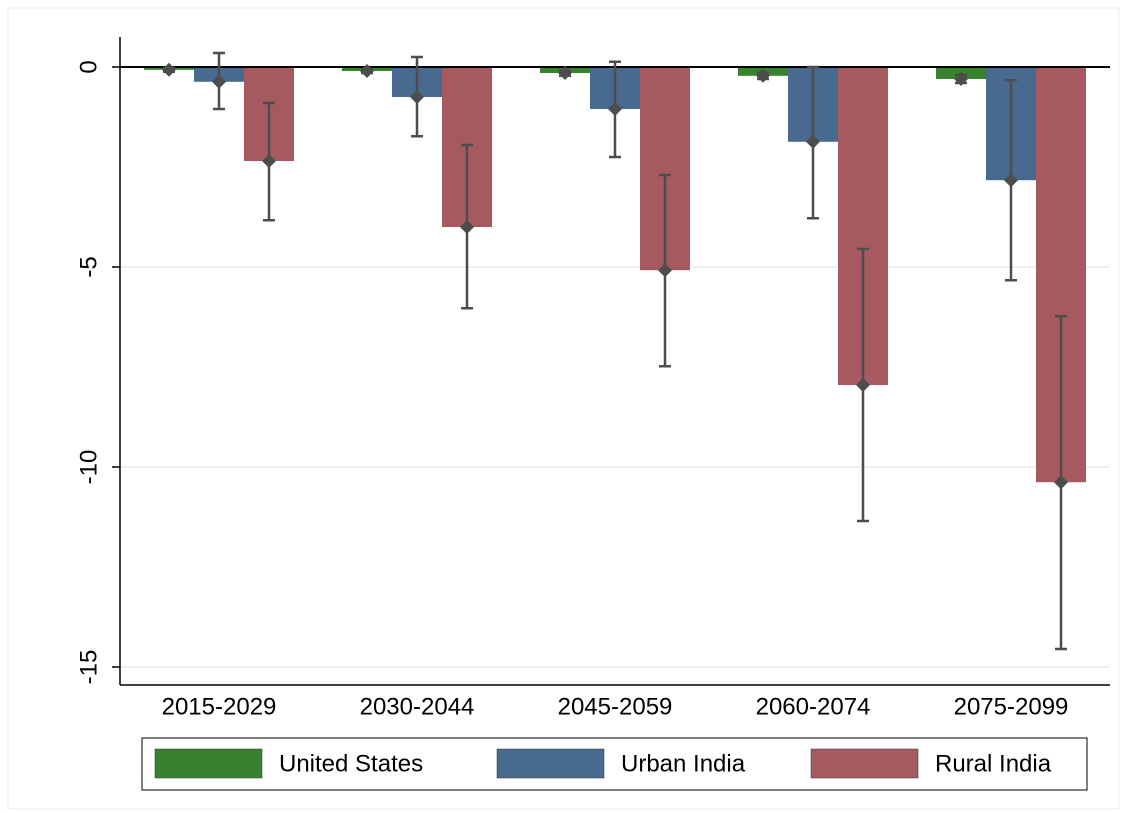 The image size is (1127, 813). I want to click on x-tick-label: 2045-2059, so click(615, 706).